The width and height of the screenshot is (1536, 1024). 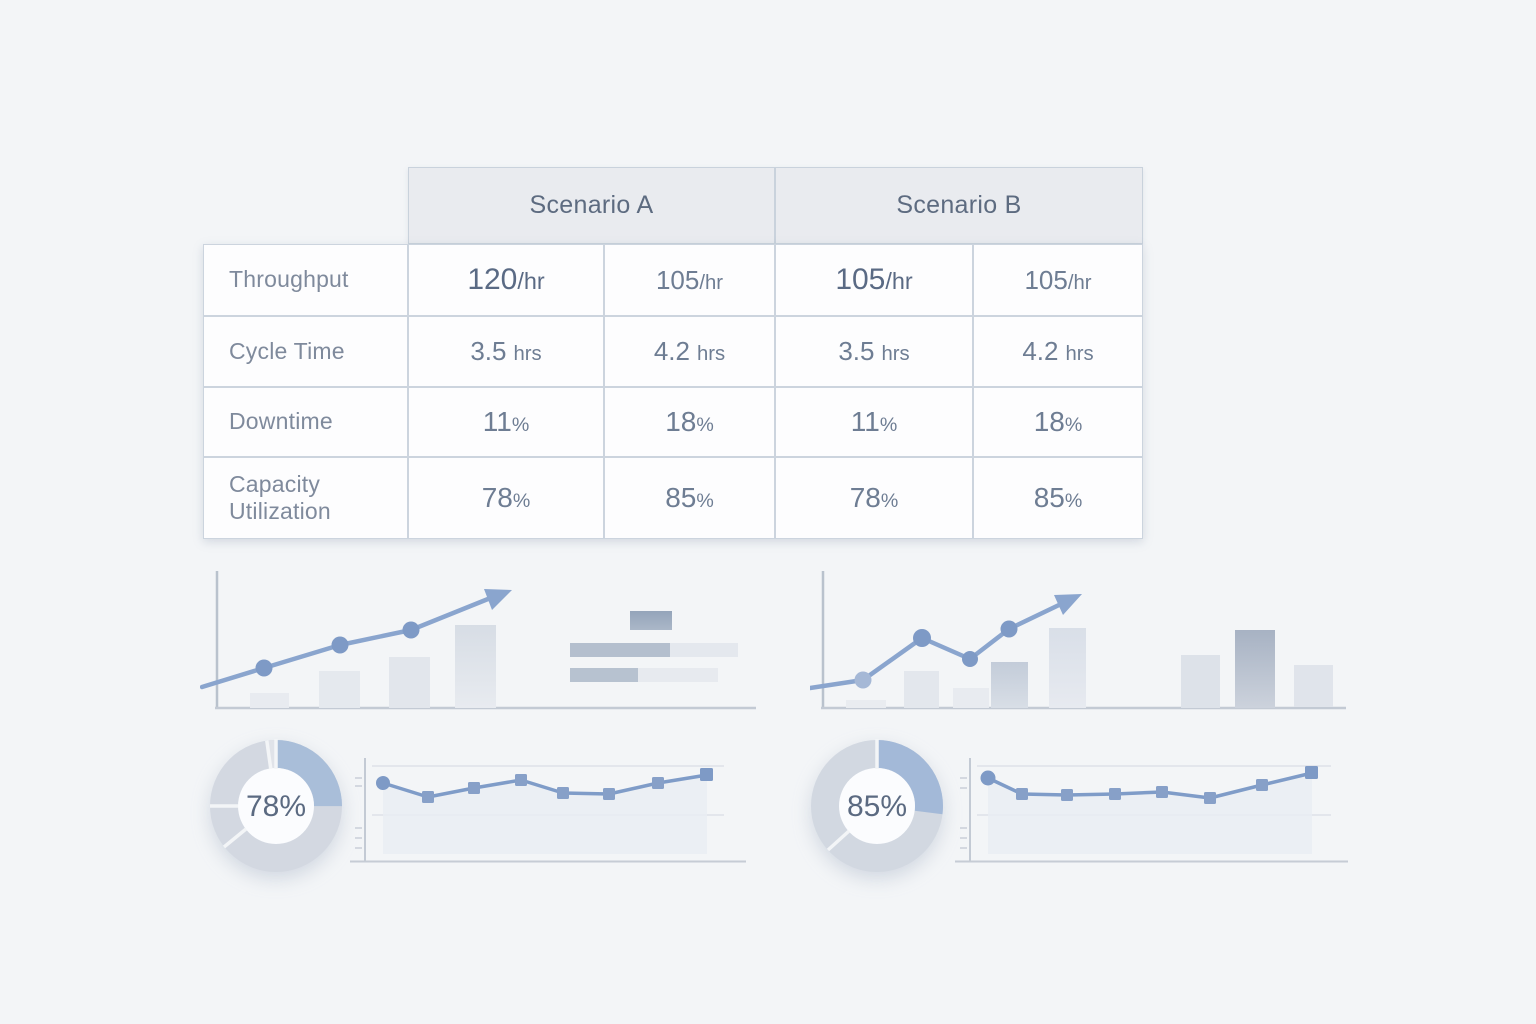 I want to click on horizontal-bars, so click(x=654, y=646).